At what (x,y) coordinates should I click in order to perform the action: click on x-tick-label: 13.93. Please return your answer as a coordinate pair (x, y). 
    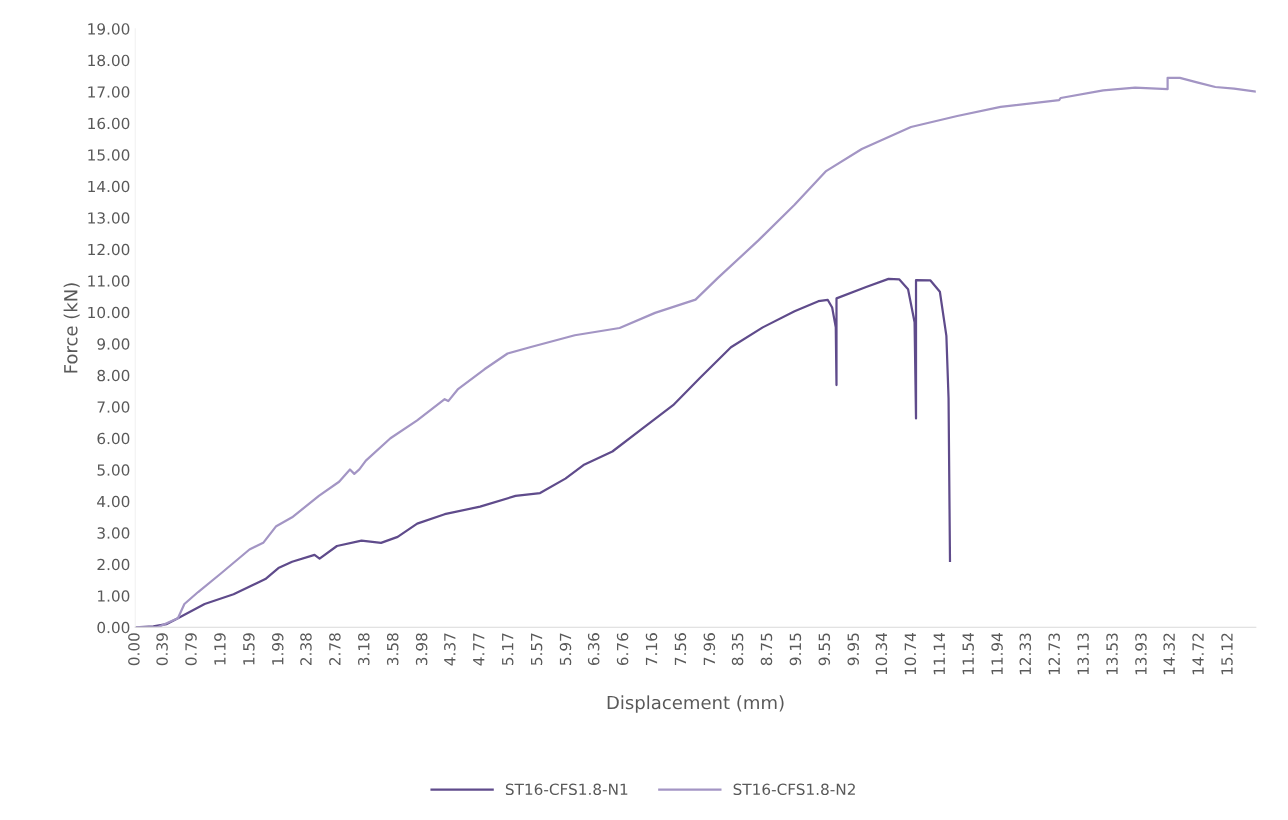
    Looking at the image, I should click on (1141, 654).